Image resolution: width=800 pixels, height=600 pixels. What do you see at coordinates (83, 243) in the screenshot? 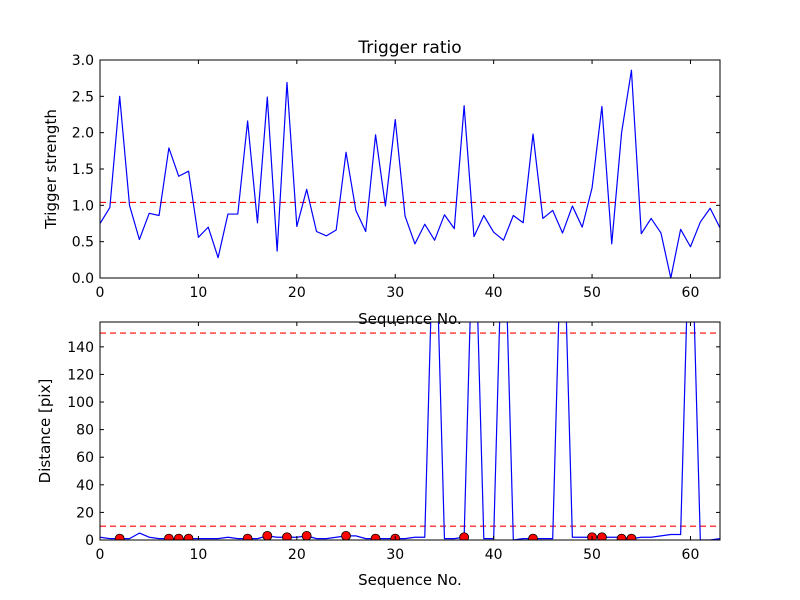
I see `y-tick-label: 0.5` at bounding box center [83, 243].